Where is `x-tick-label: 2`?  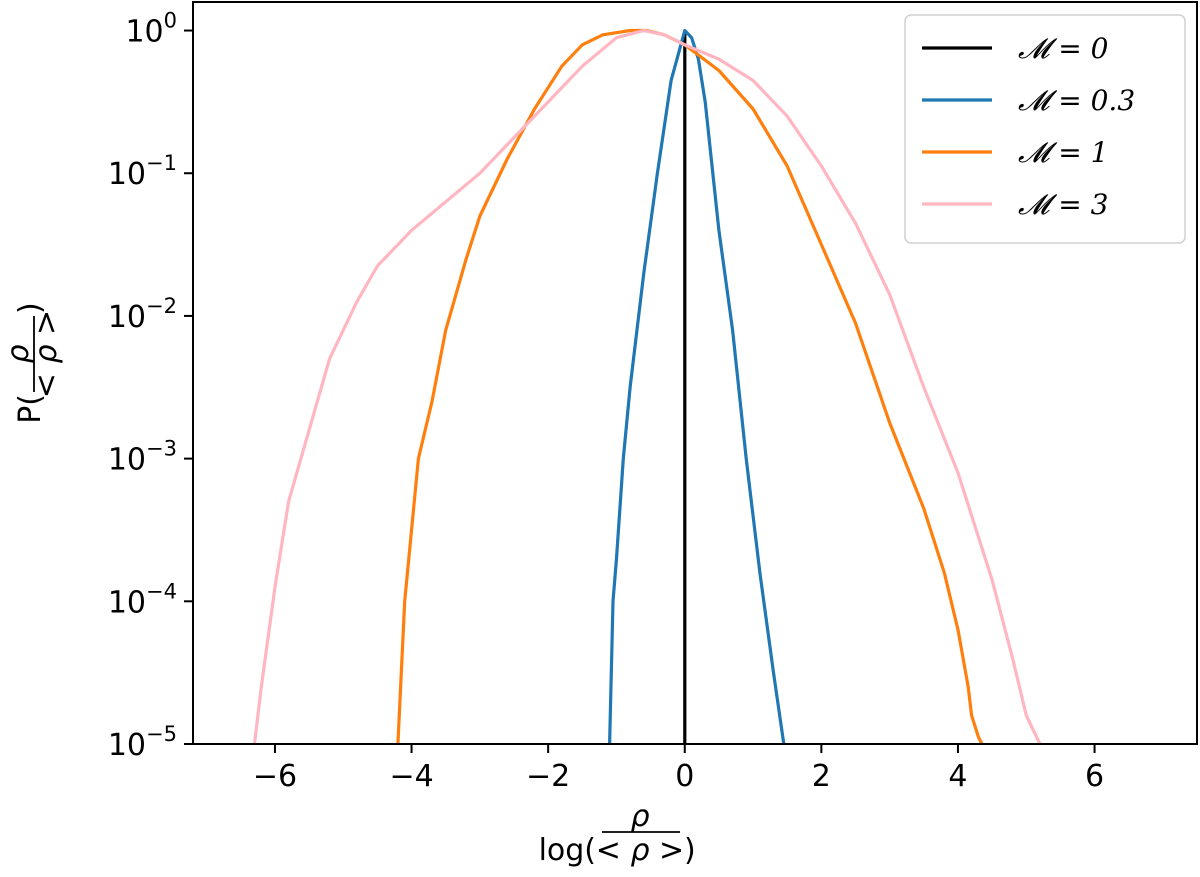 x-tick-label: 2 is located at coordinates (821, 776).